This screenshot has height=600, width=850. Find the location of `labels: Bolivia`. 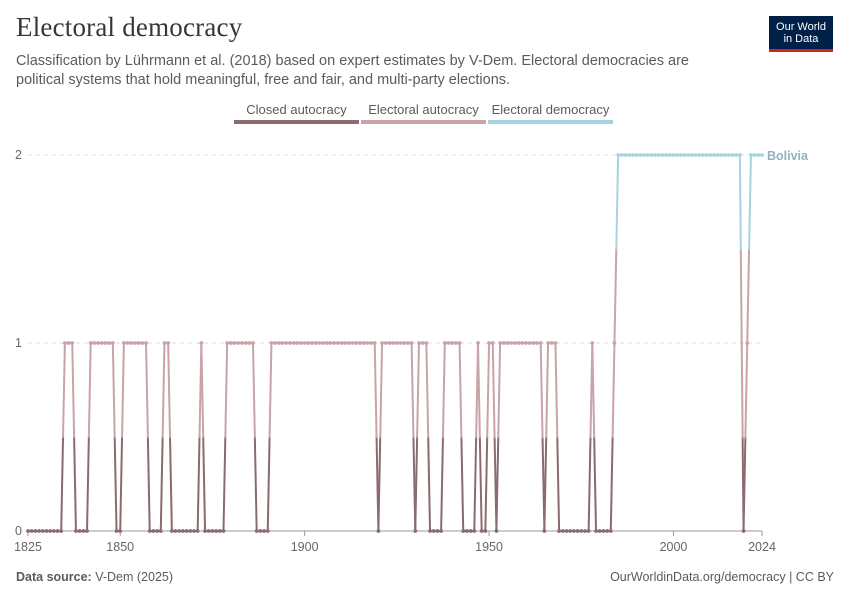

labels: Bolivia is located at coordinates (788, 156).